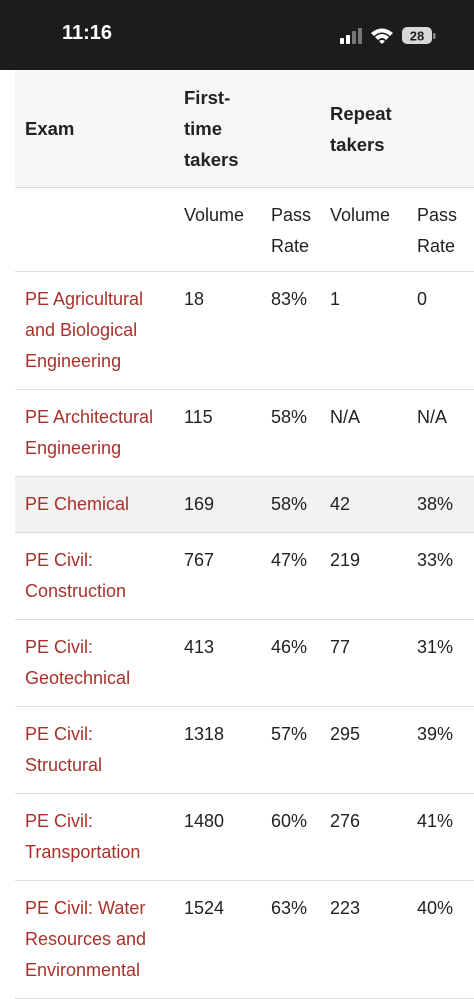 The width and height of the screenshot is (474, 999). I want to click on header-text: First-time takers, so click(211, 128).